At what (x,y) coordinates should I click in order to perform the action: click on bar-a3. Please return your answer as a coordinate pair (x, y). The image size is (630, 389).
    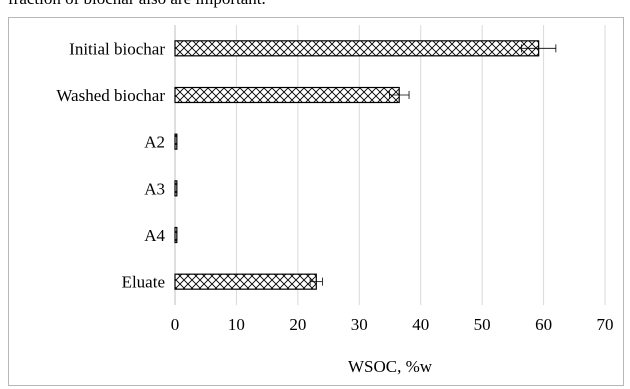
    Looking at the image, I should click on (176, 188).